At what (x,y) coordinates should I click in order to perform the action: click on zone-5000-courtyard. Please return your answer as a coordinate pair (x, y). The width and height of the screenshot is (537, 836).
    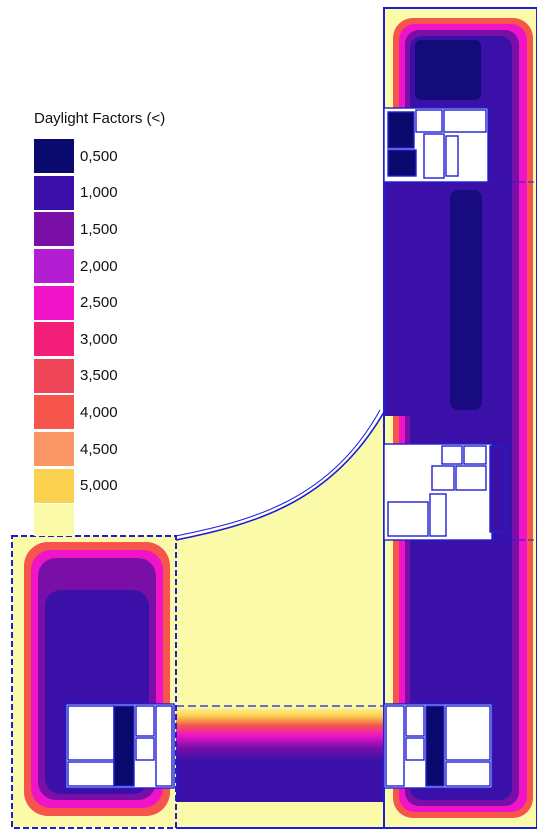
    Looking at the image, I should click on (280, 623).